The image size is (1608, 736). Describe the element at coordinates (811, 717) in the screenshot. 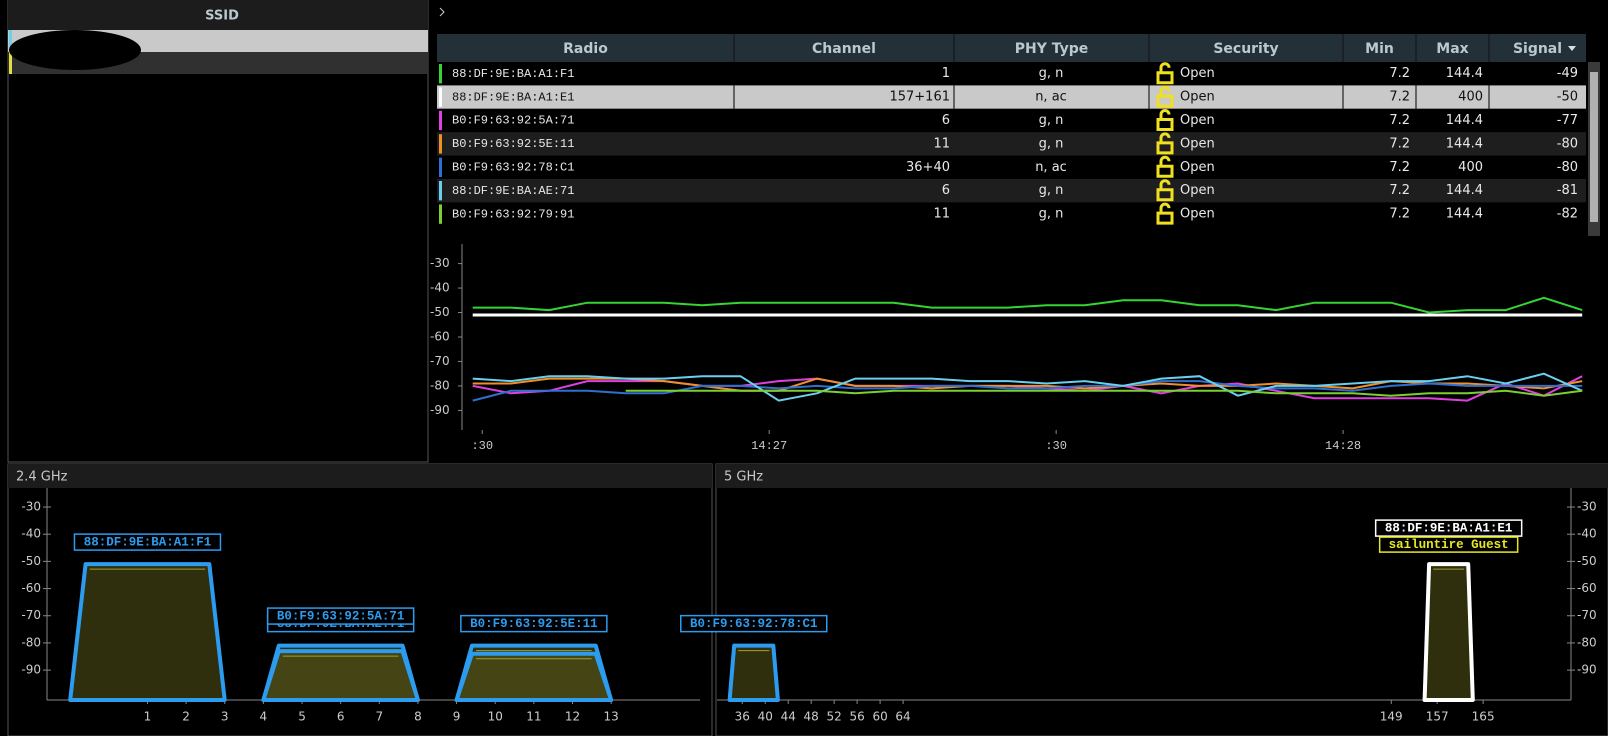

I see `x-tick-label: 48` at that location.